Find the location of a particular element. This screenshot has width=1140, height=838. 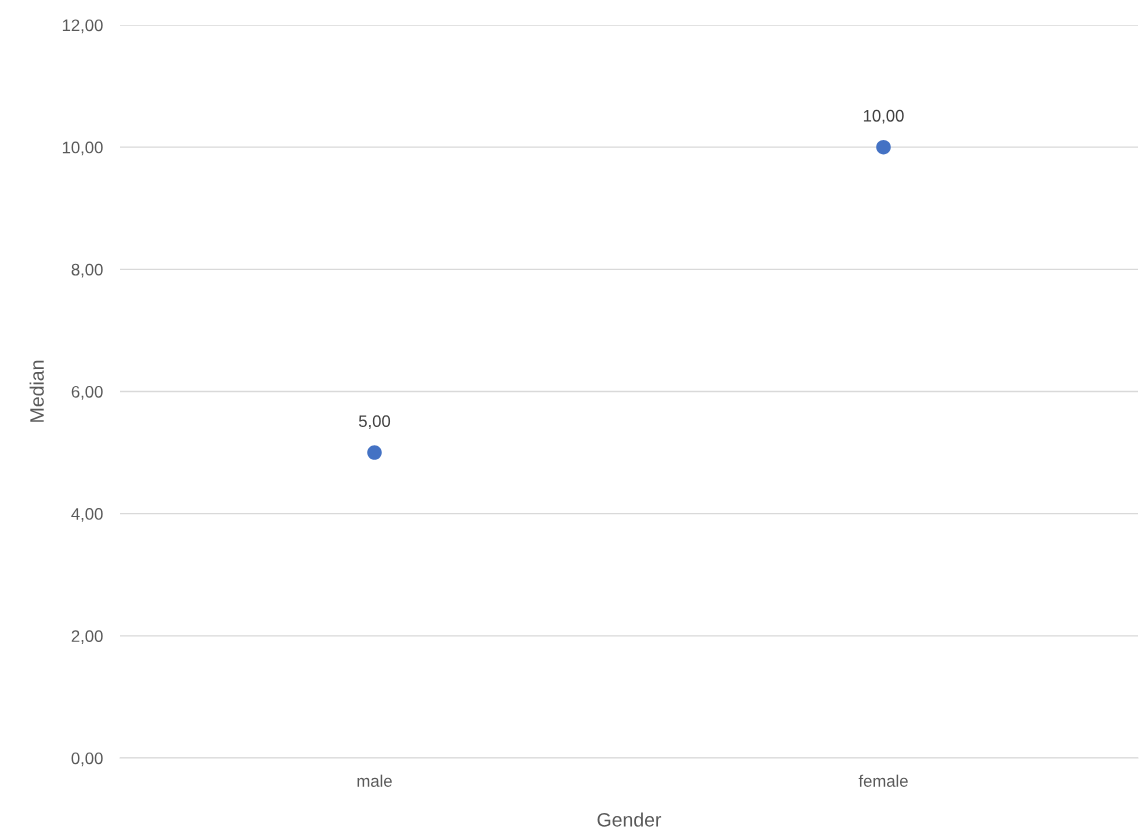

data-label: 5,00 is located at coordinates (374, 422).